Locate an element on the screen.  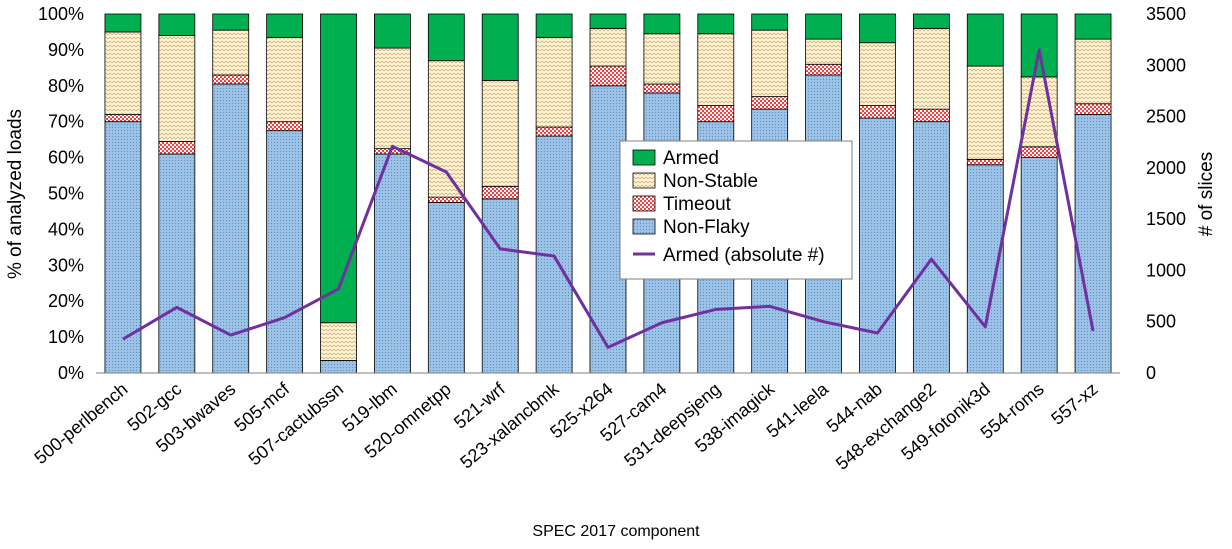
bar-non-stable-557-xz is located at coordinates (1093, 71).